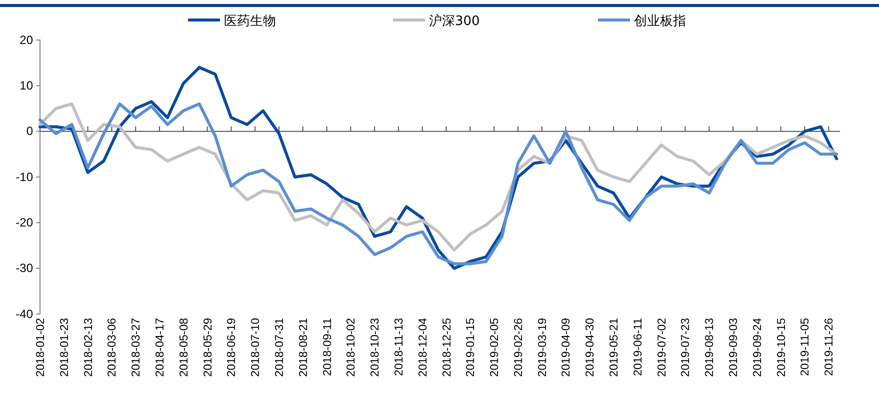 The height and width of the screenshot is (414, 879). What do you see at coordinates (376, 347) in the screenshot?
I see `x-tick-label: 2018-10-23` at bounding box center [376, 347].